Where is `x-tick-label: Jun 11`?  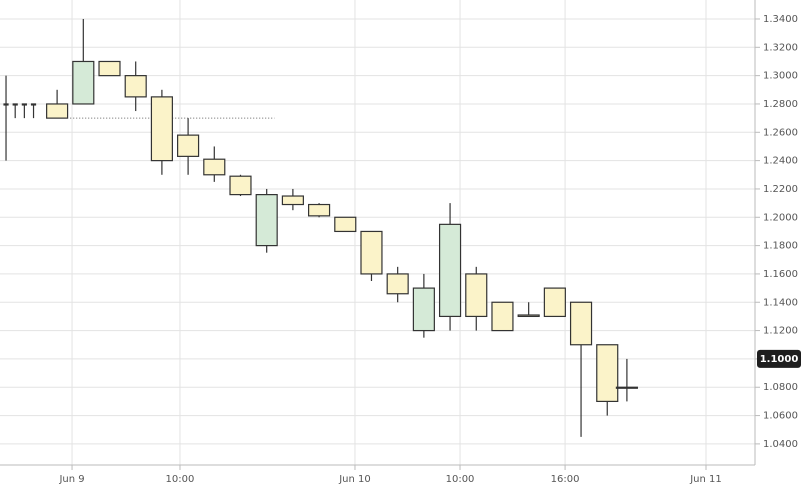
x-tick-label: Jun 11 is located at coordinates (705, 479).